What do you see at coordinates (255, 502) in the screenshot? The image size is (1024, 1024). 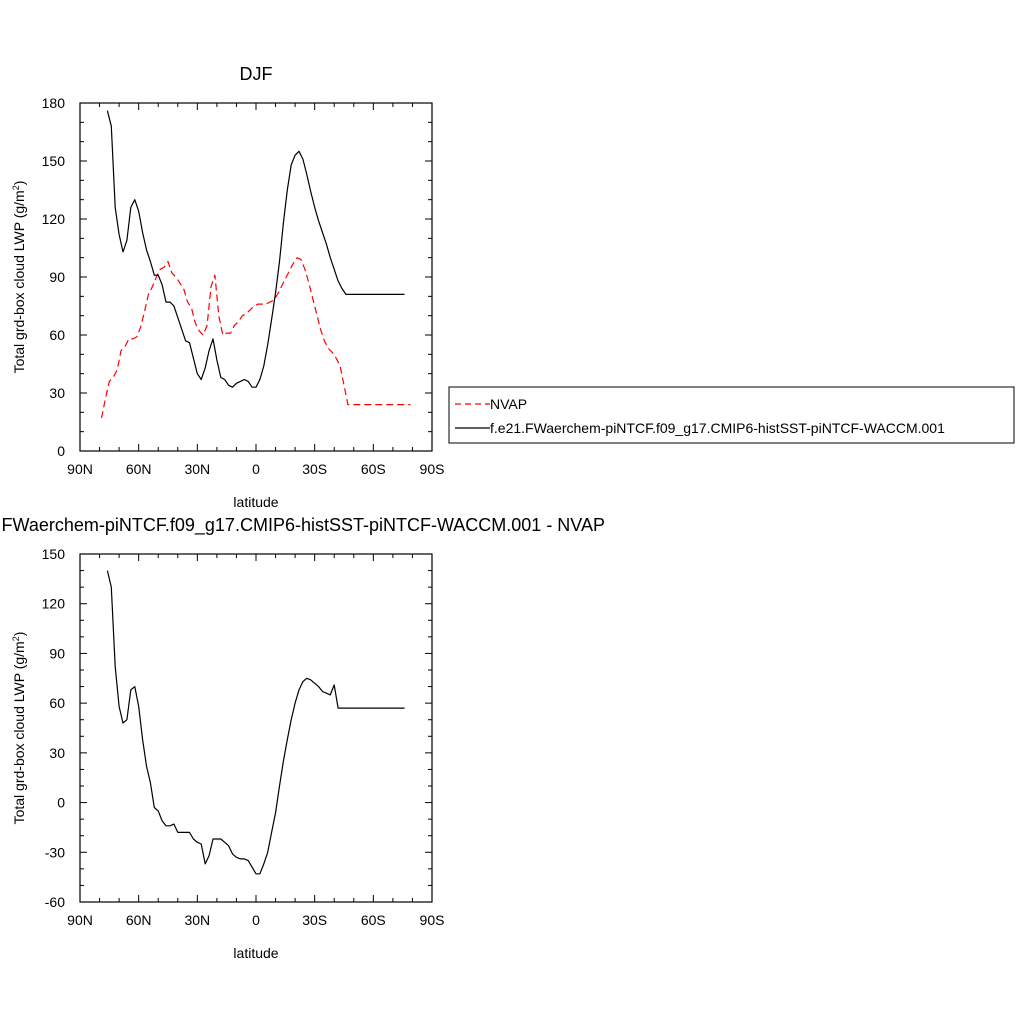 I see `top-panel-xlabel: latitude` at bounding box center [255, 502].